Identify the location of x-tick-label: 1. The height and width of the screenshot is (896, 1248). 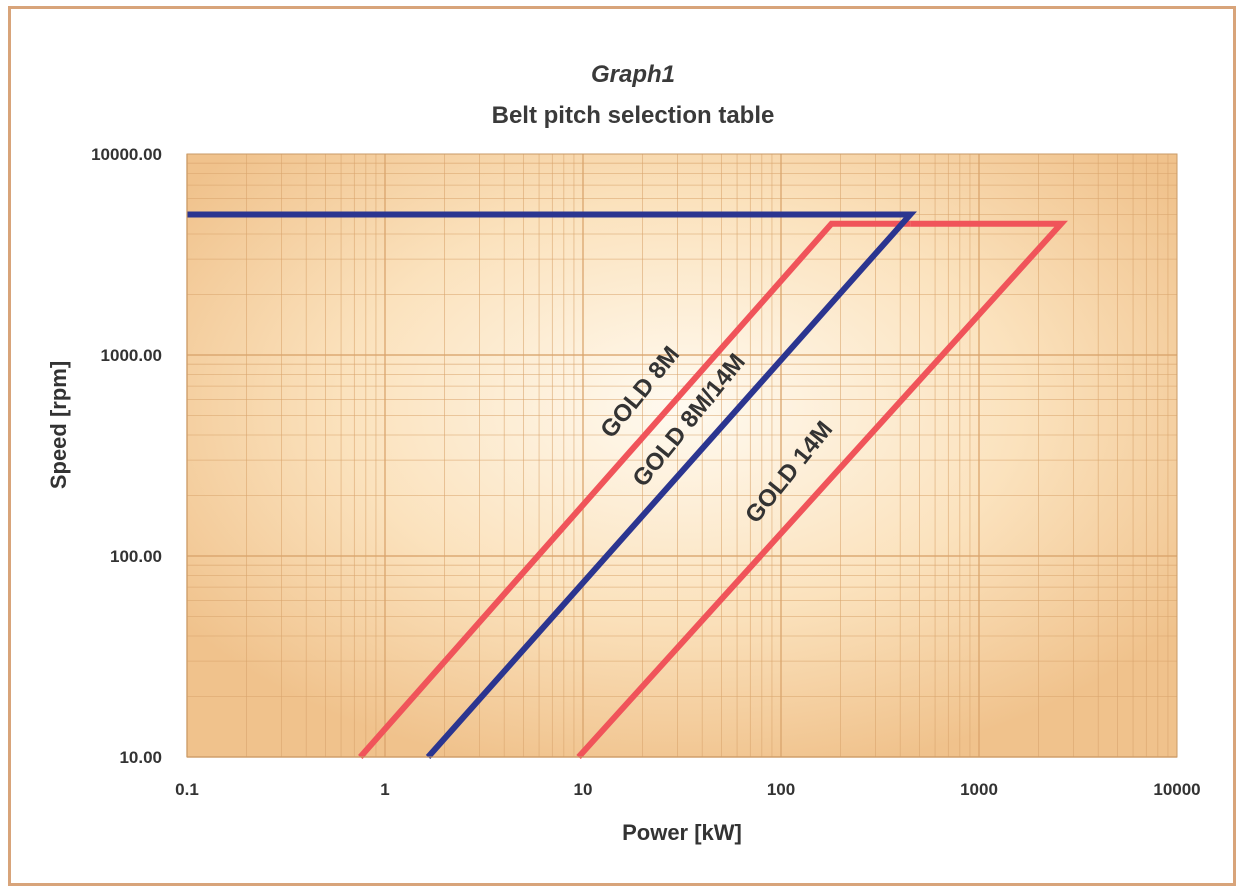
(384, 789).